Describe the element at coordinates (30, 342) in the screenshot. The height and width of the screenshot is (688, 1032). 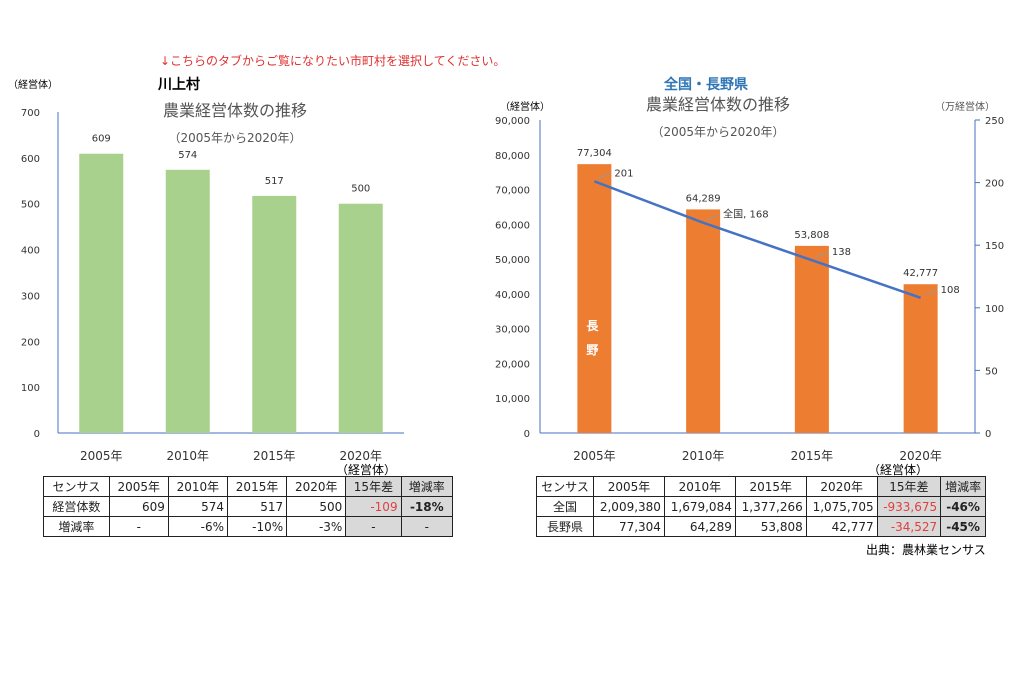
I see `y-tick-label: 200` at that location.